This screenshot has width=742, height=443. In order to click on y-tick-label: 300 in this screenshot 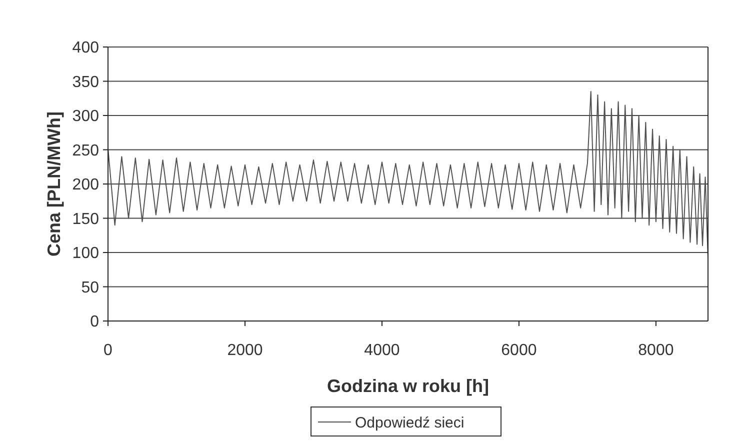, I will do `click(86, 117)`.